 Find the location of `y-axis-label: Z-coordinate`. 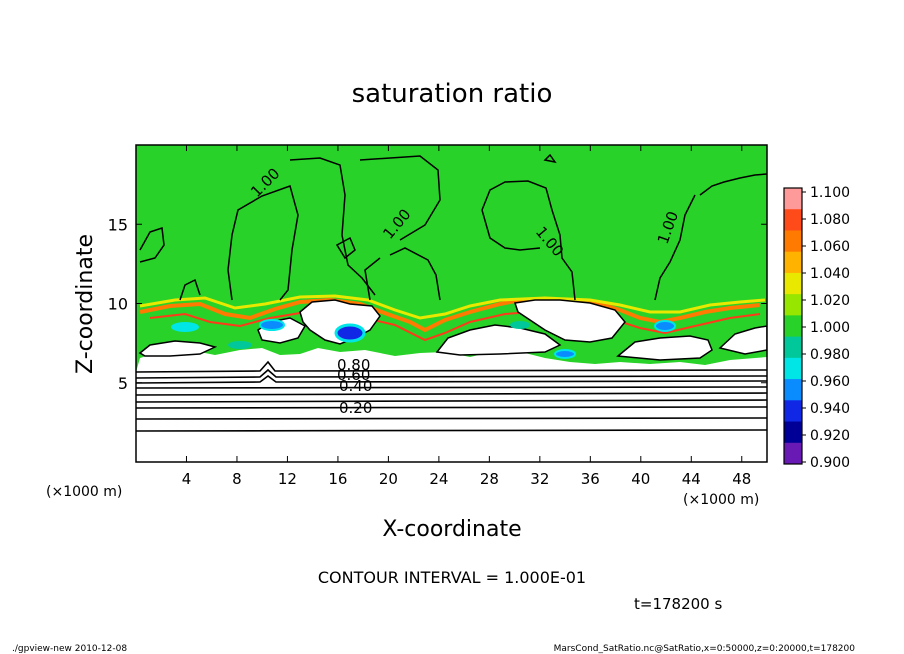

y-axis-label: Z-coordinate is located at coordinates (85, 304).